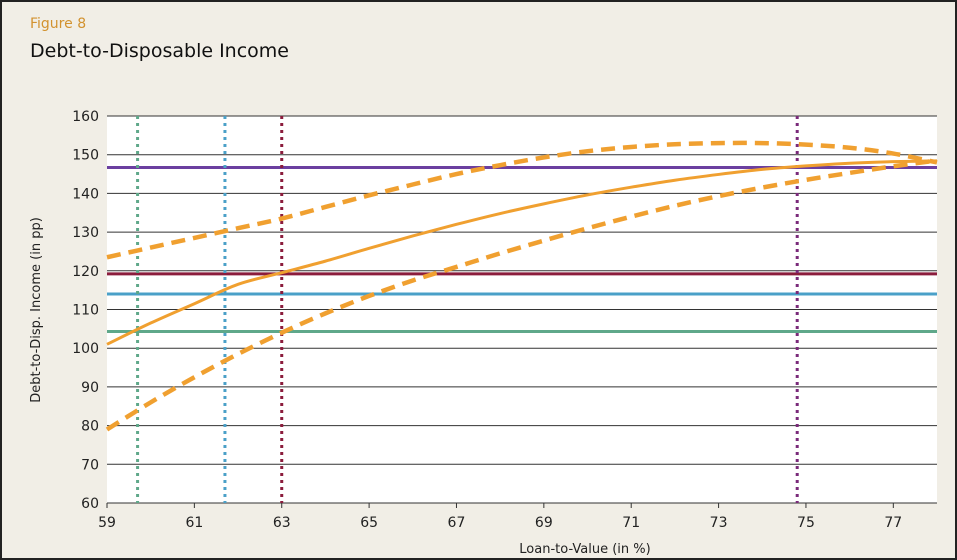  I want to click on y-axis-title: Debt-to-Disp. Income (in pp), so click(36, 310).